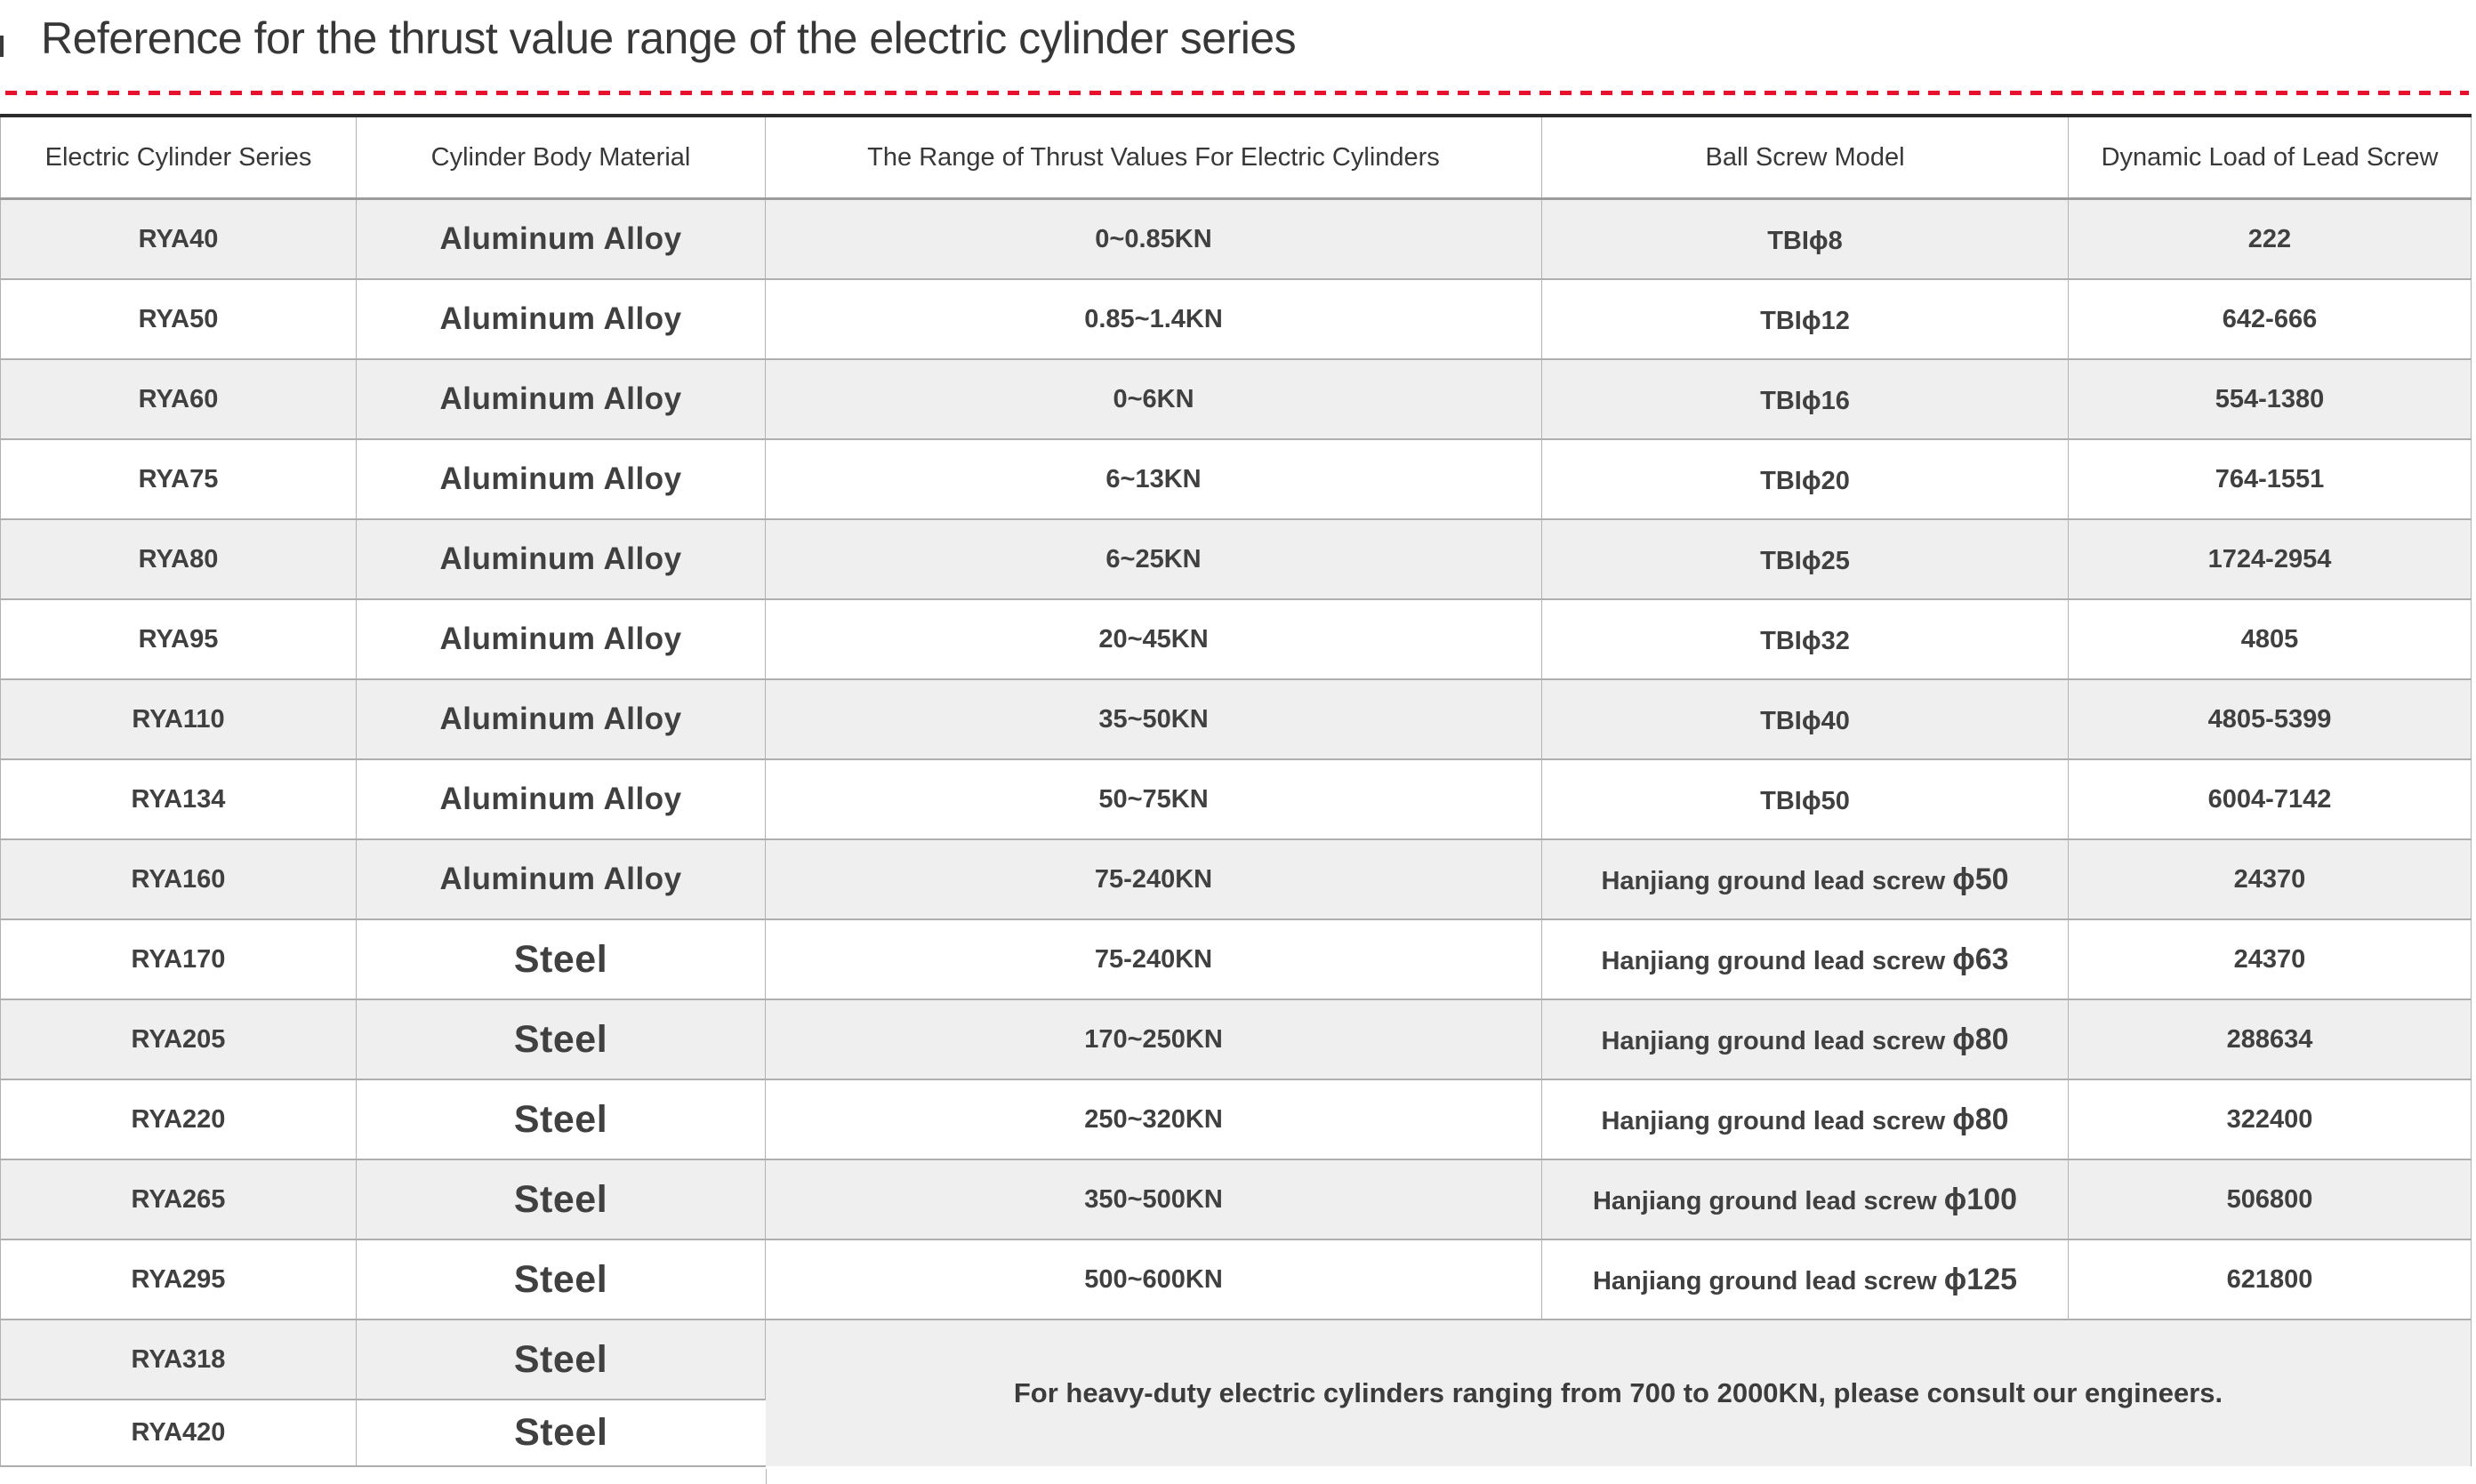  I want to click on thrust-cell: 6~25KN, so click(1154, 559).